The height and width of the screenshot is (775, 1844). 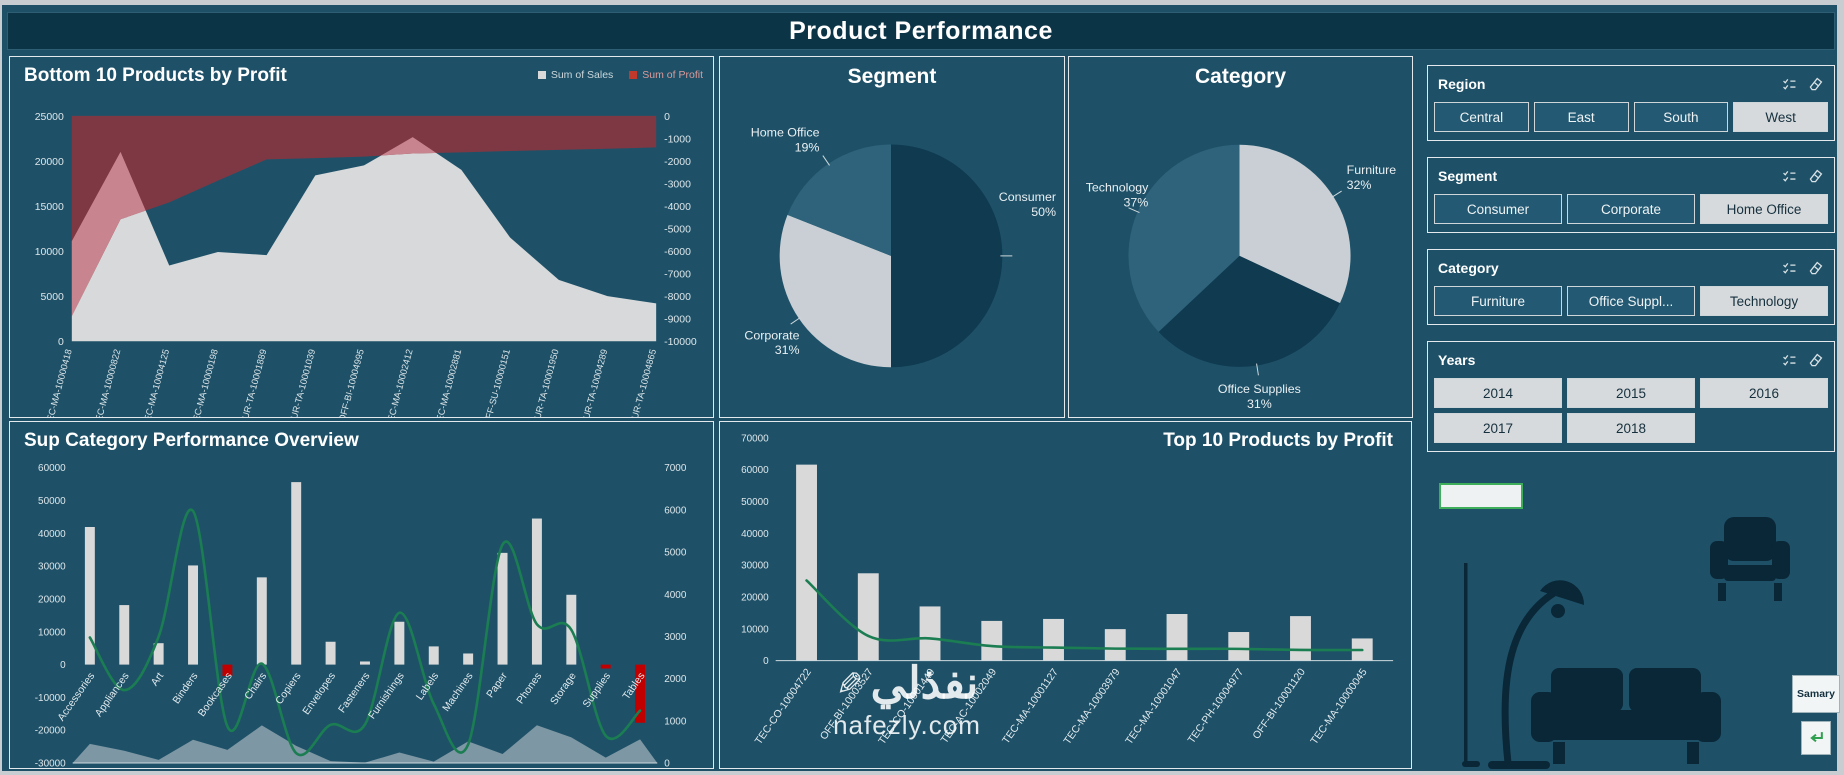 What do you see at coordinates (1498, 393) in the screenshot?
I see `slicer-option-2014: 2014` at bounding box center [1498, 393].